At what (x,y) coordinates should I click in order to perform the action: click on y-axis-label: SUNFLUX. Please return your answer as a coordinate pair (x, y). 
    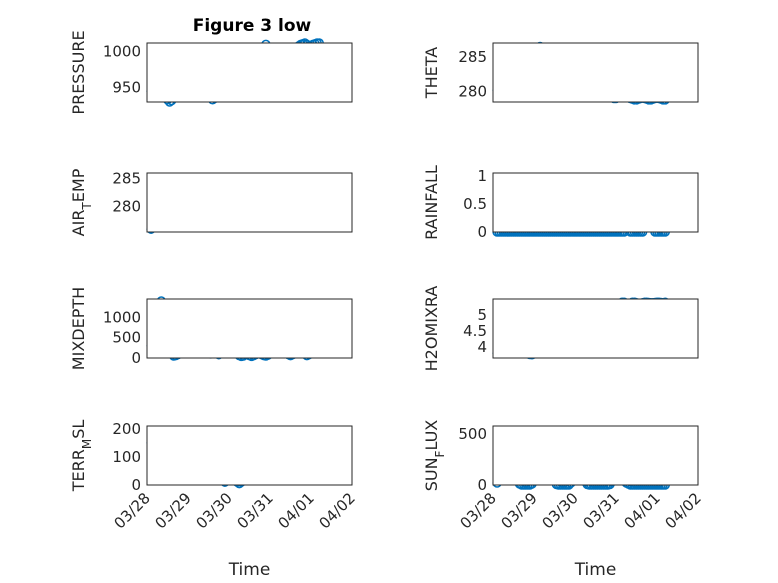
    Looking at the image, I should click on (434, 456).